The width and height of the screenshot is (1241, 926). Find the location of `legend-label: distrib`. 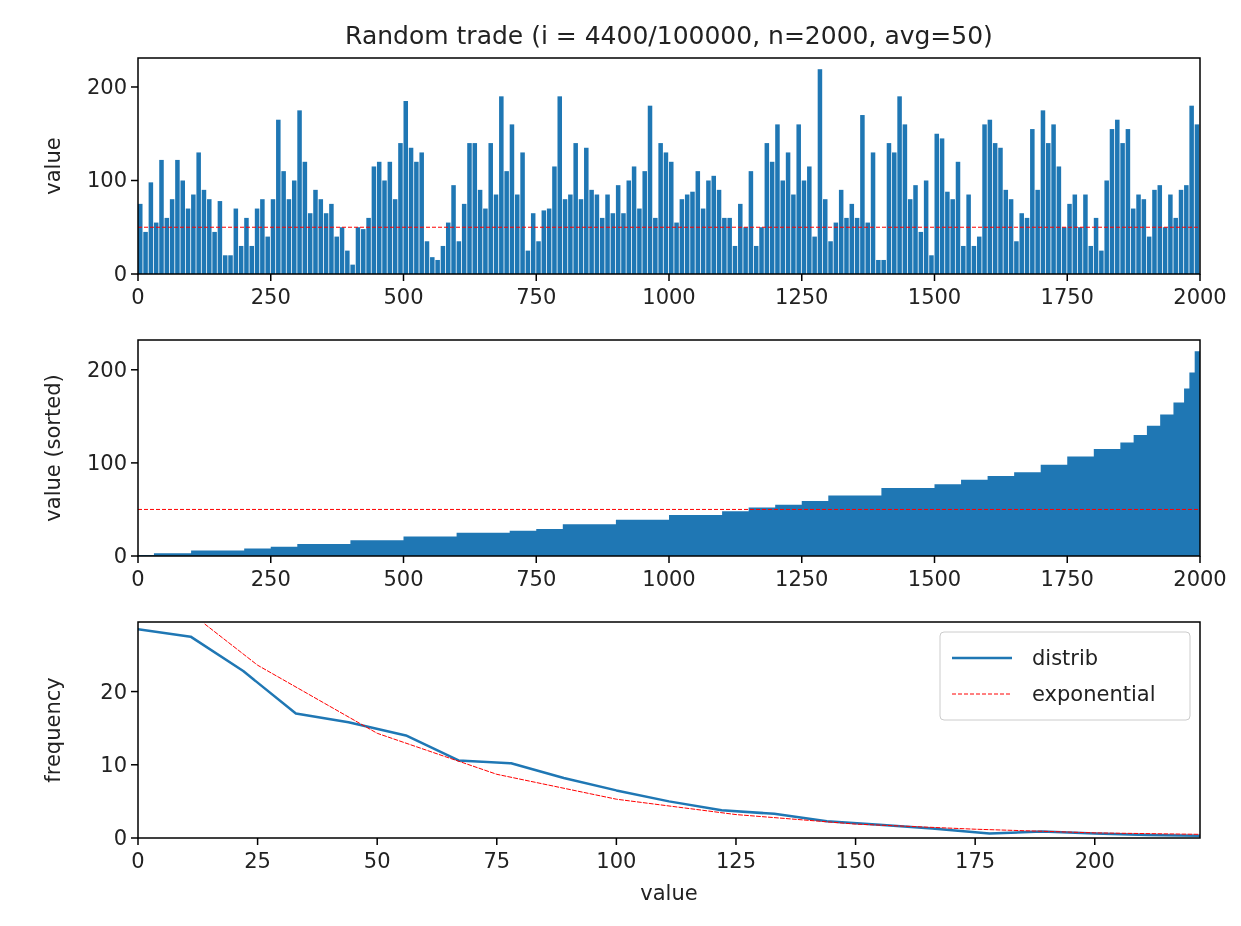

legend-label: distrib is located at coordinates (1065, 658).